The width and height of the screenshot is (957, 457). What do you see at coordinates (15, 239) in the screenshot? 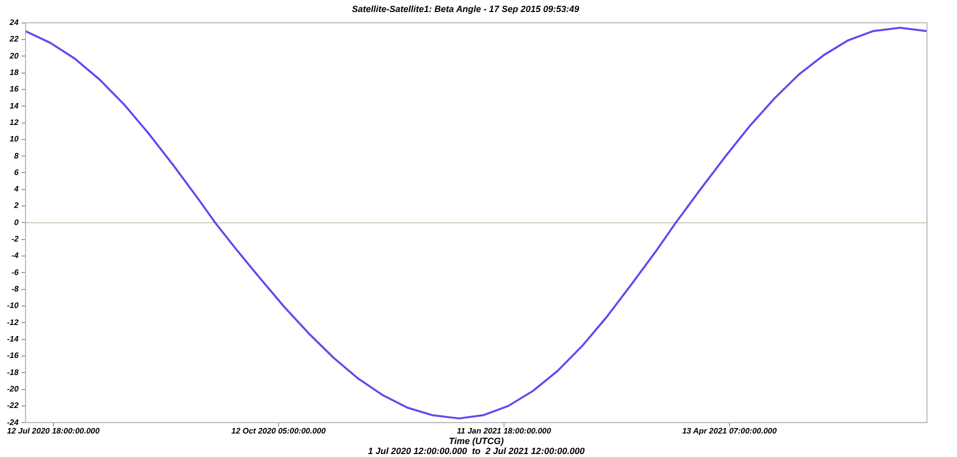
I see `y-tick-label: -2` at bounding box center [15, 239].